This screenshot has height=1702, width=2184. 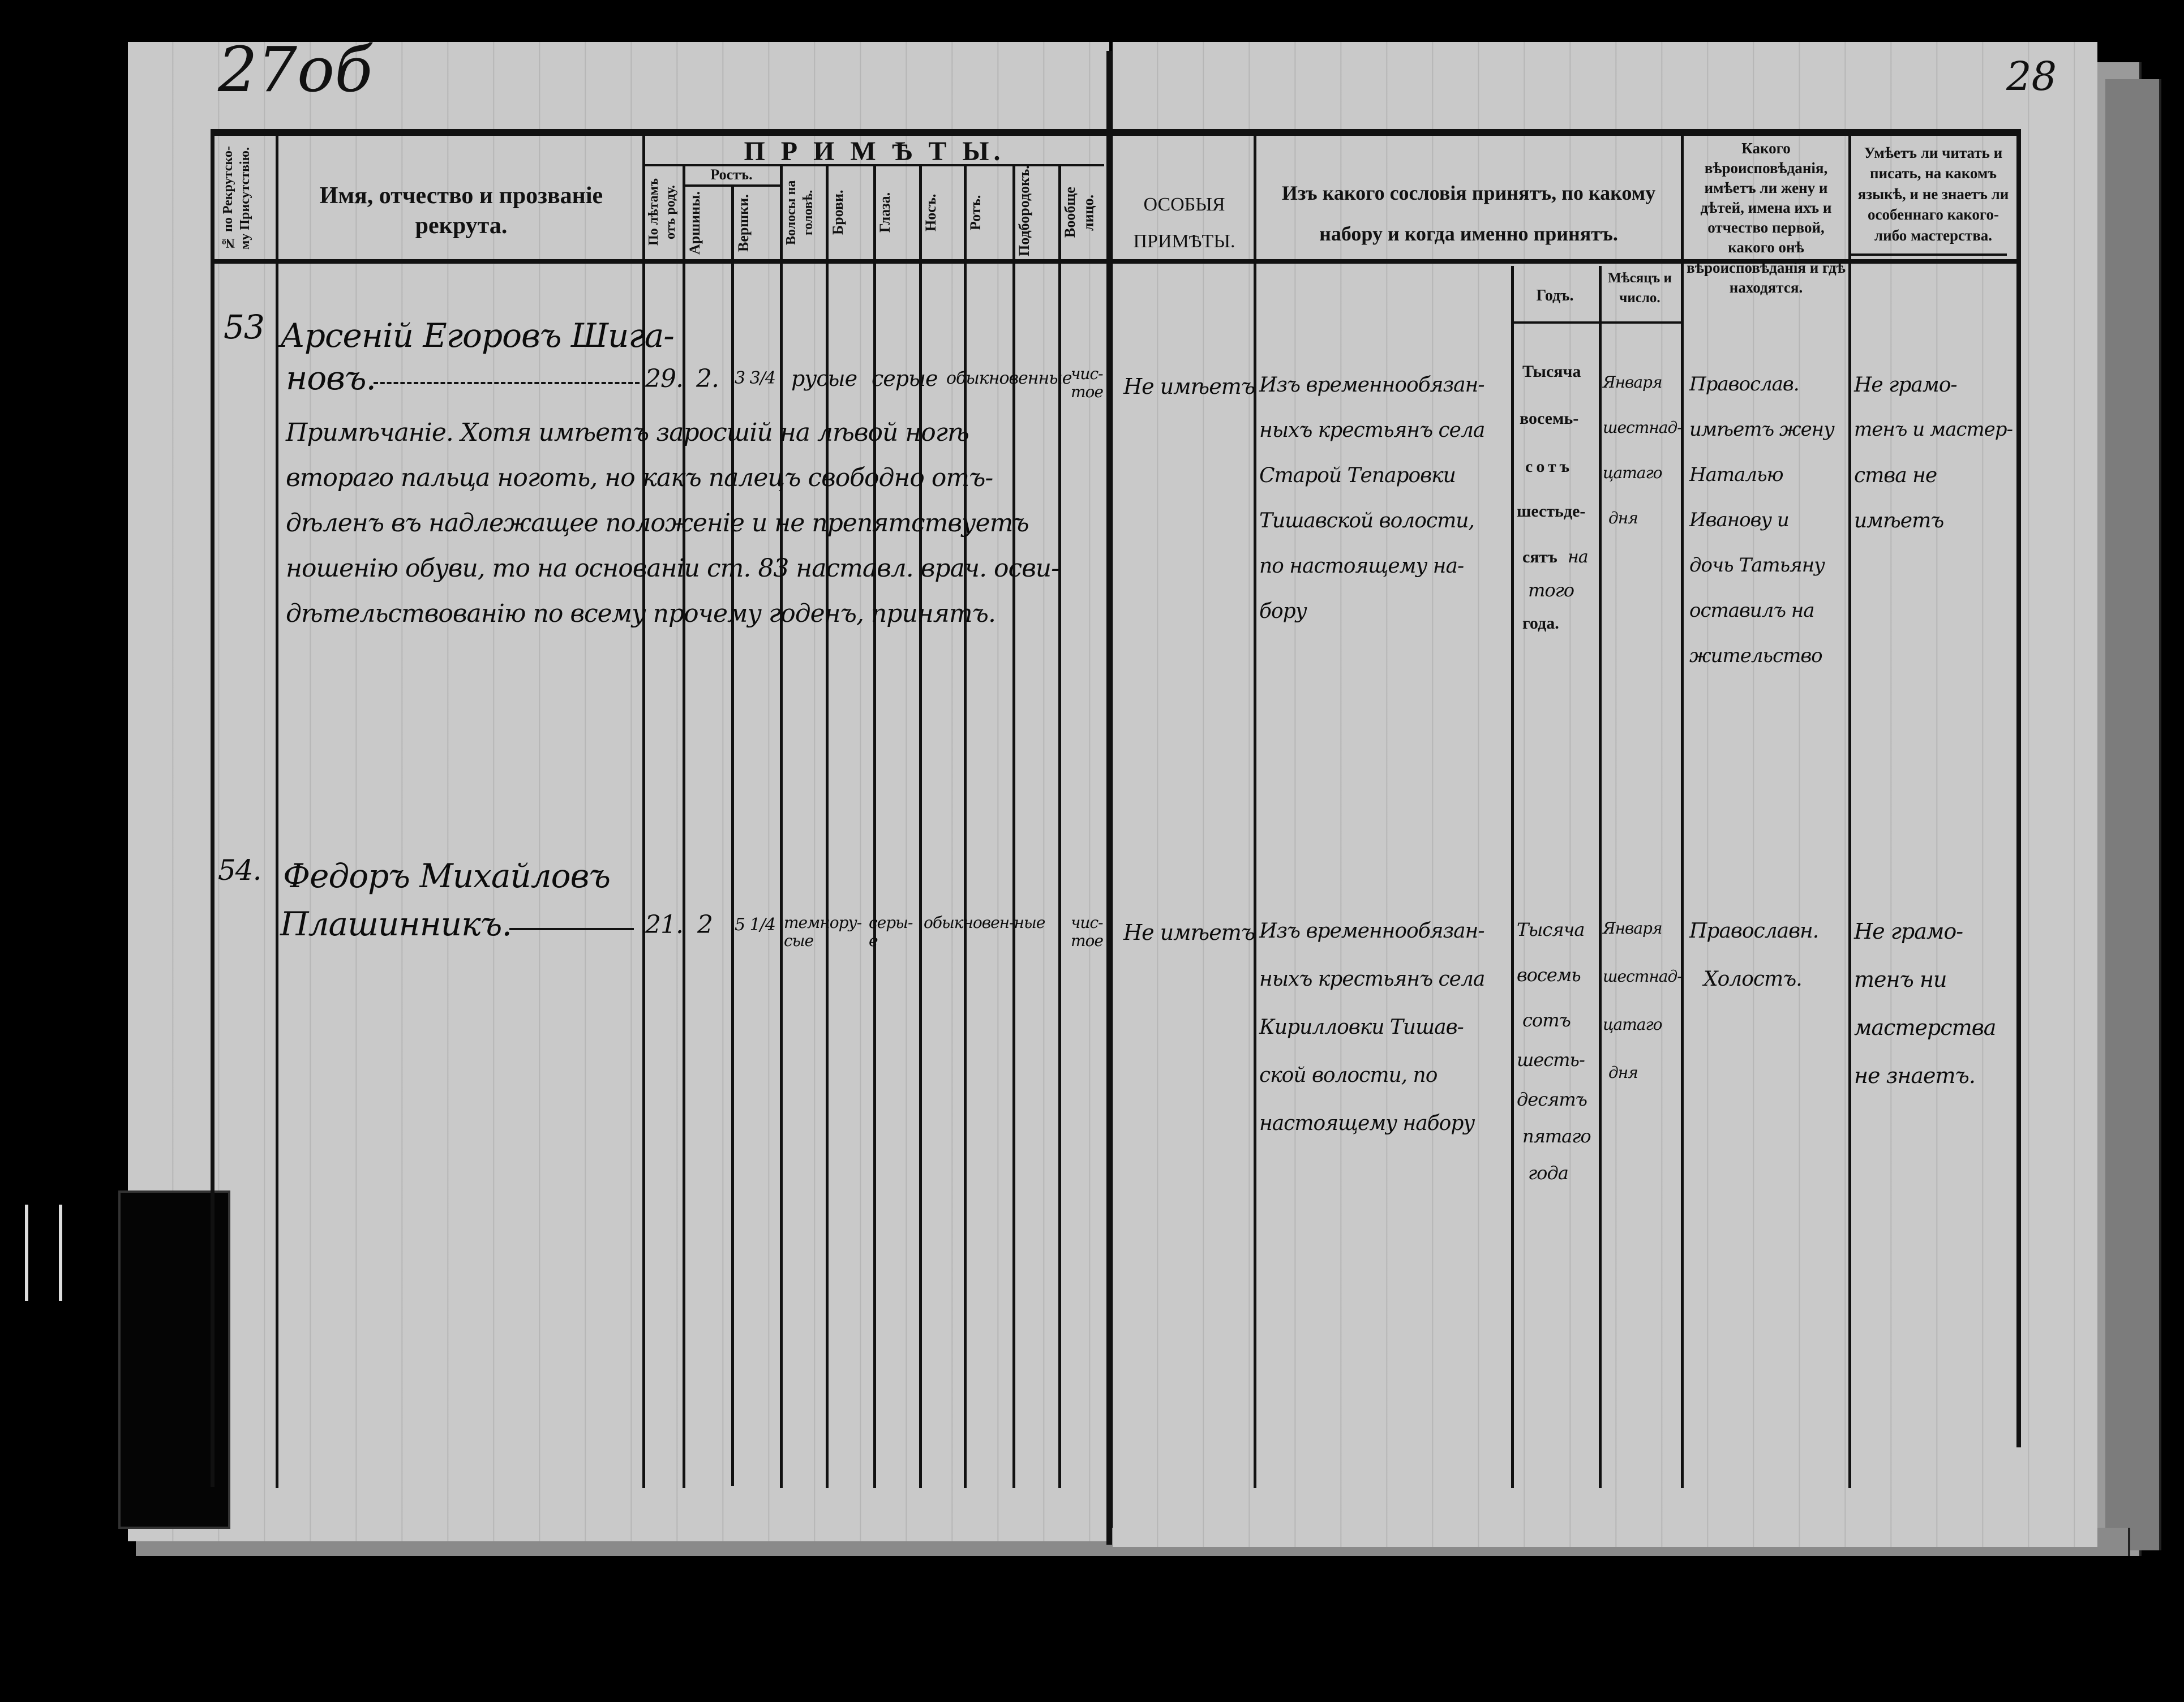 I want to click on scanner-mark, so click(x=43, y=1253).